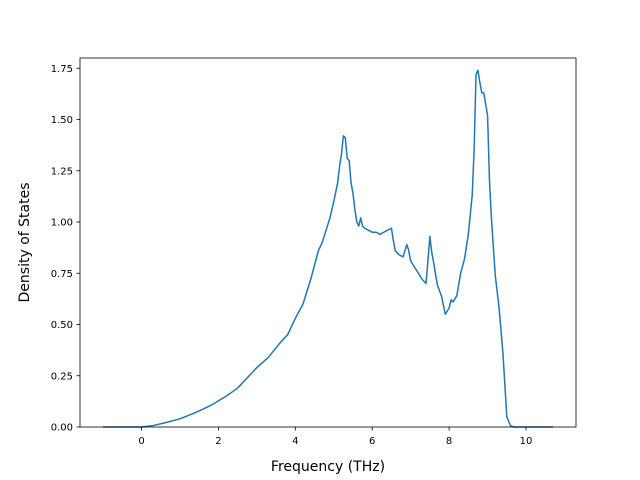 The height and width of the screenshot is (480, 640). Describe the element at coordinates (65, 249) in the screenshot. I see `y-axis-ticks: 0.00 0.25 0.50 0.75 1.00 1.25 1.50 1.75` at that location.